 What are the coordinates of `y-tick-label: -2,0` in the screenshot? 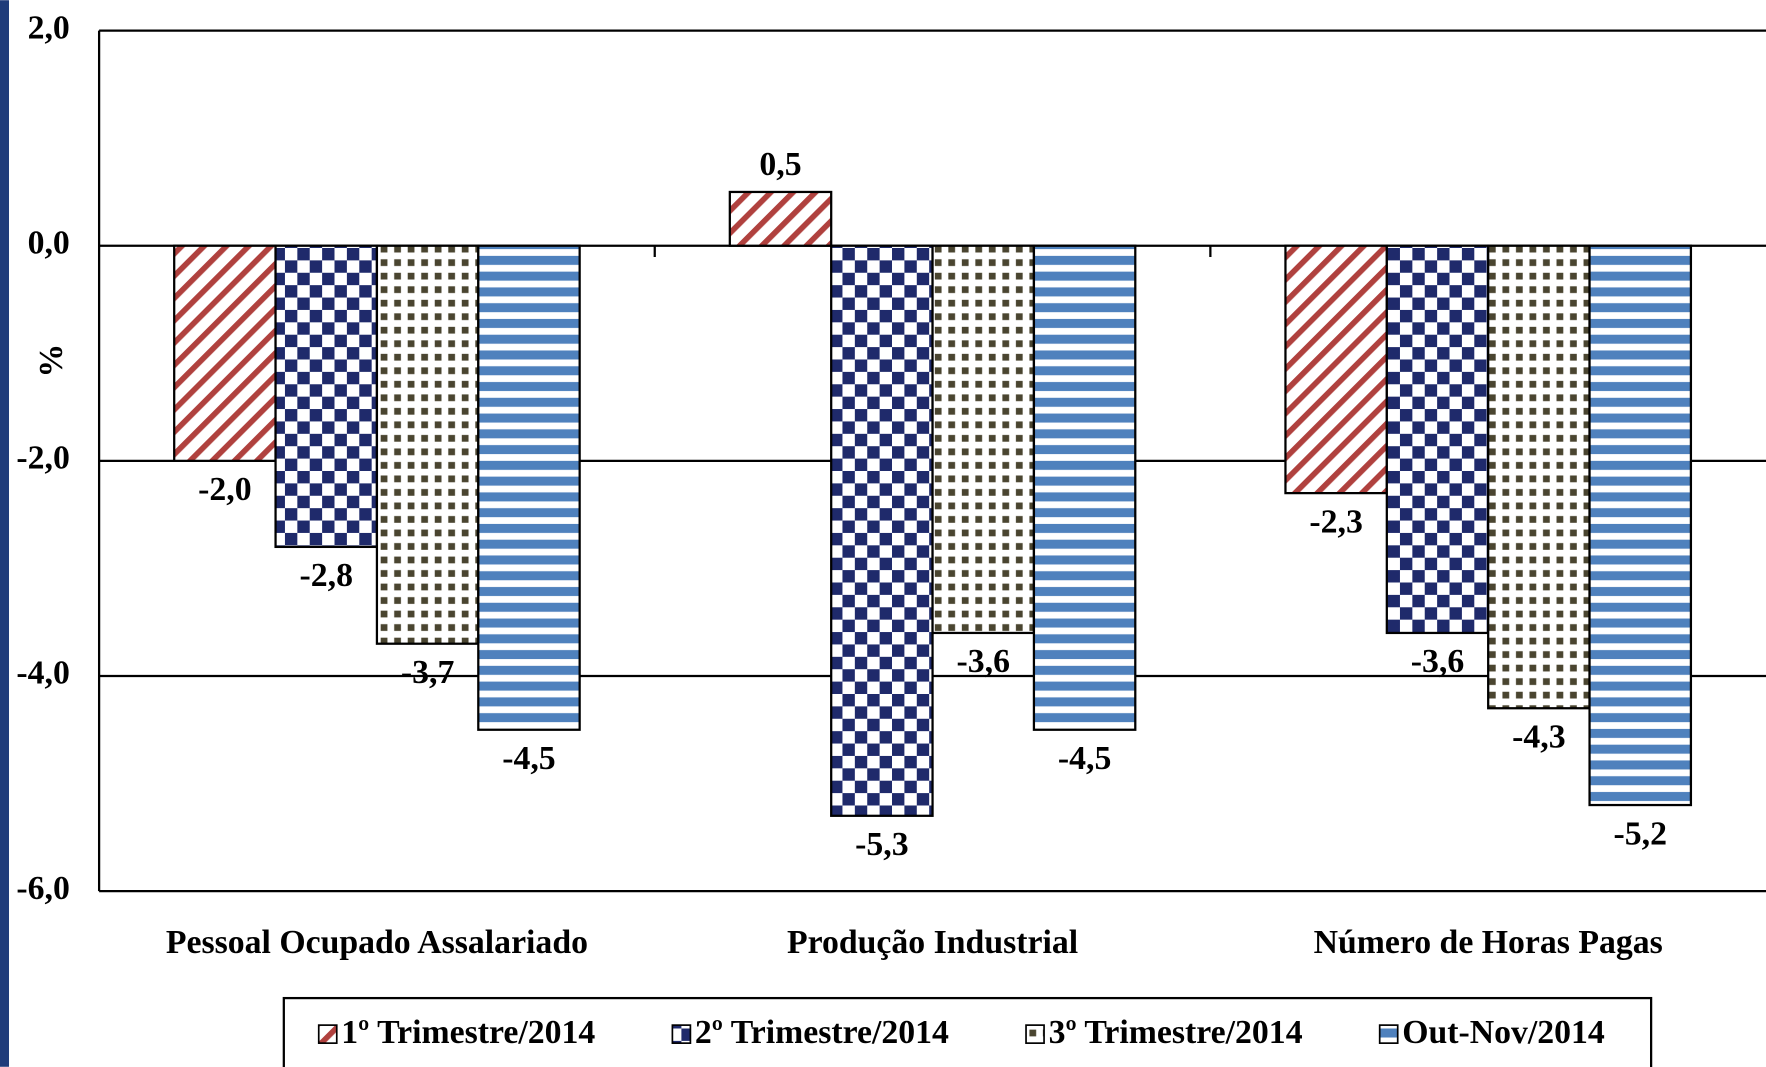 It's located at (42, 458).